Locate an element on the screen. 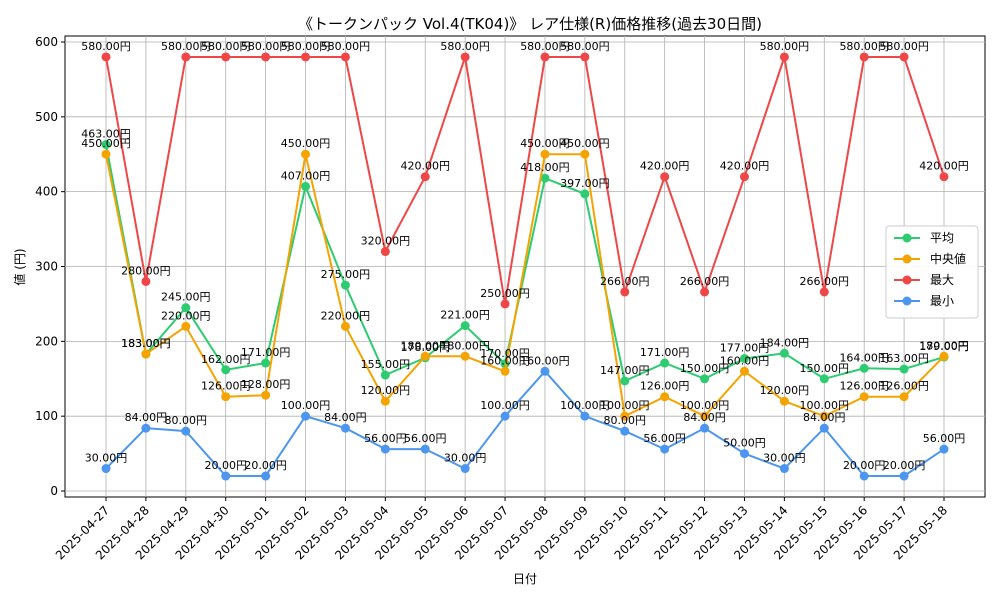  data-label: 450.00円 is located at coordinates (106, 143).